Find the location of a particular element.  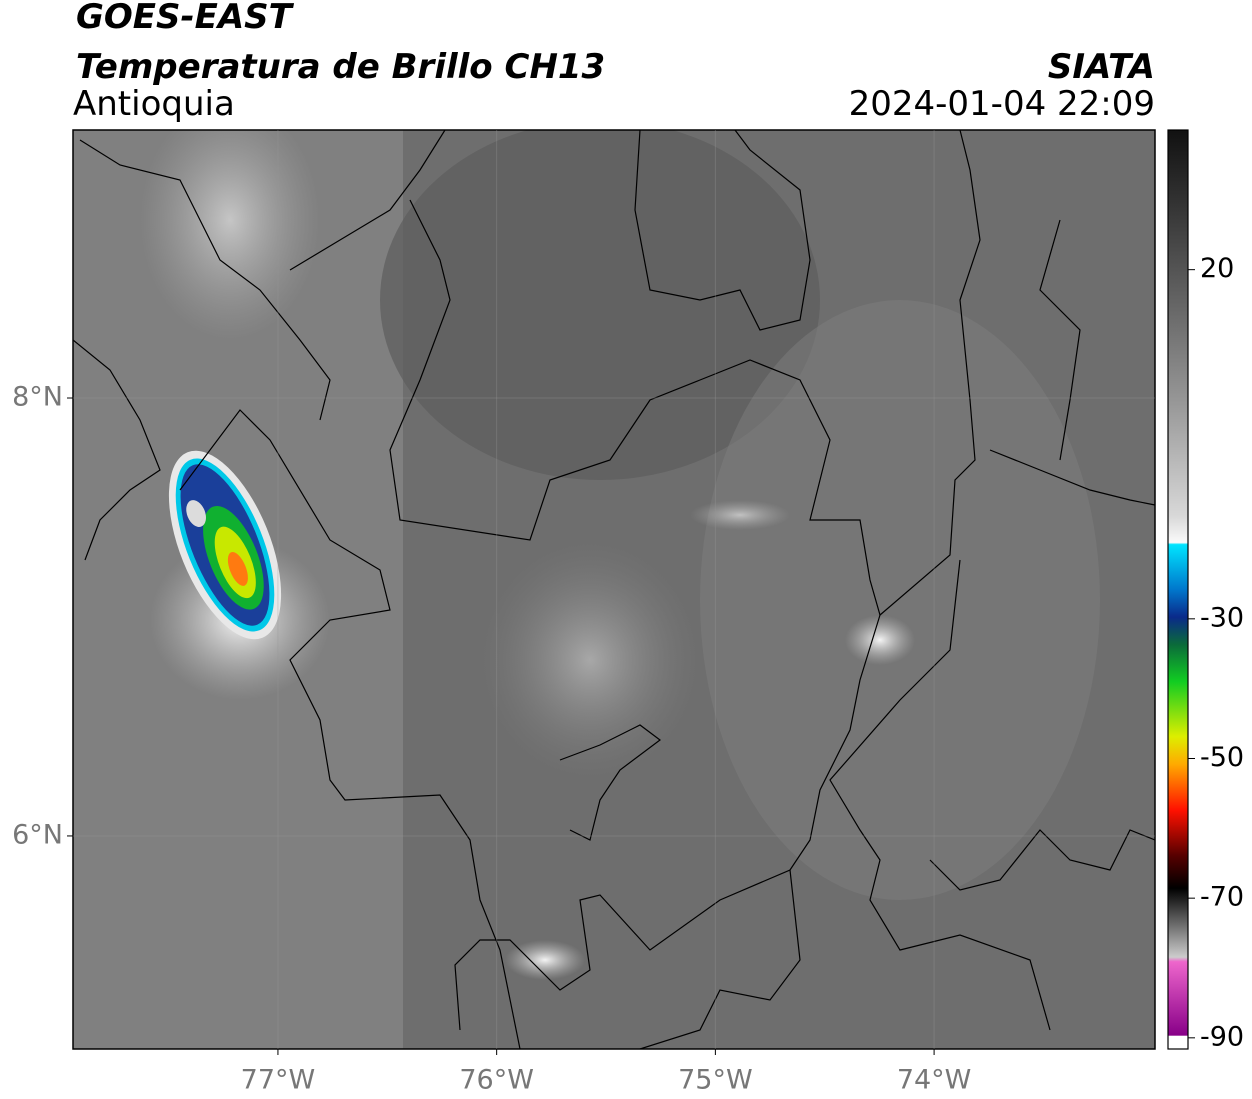

y-tick-label: 8°N is located at coordinates (37, 397).